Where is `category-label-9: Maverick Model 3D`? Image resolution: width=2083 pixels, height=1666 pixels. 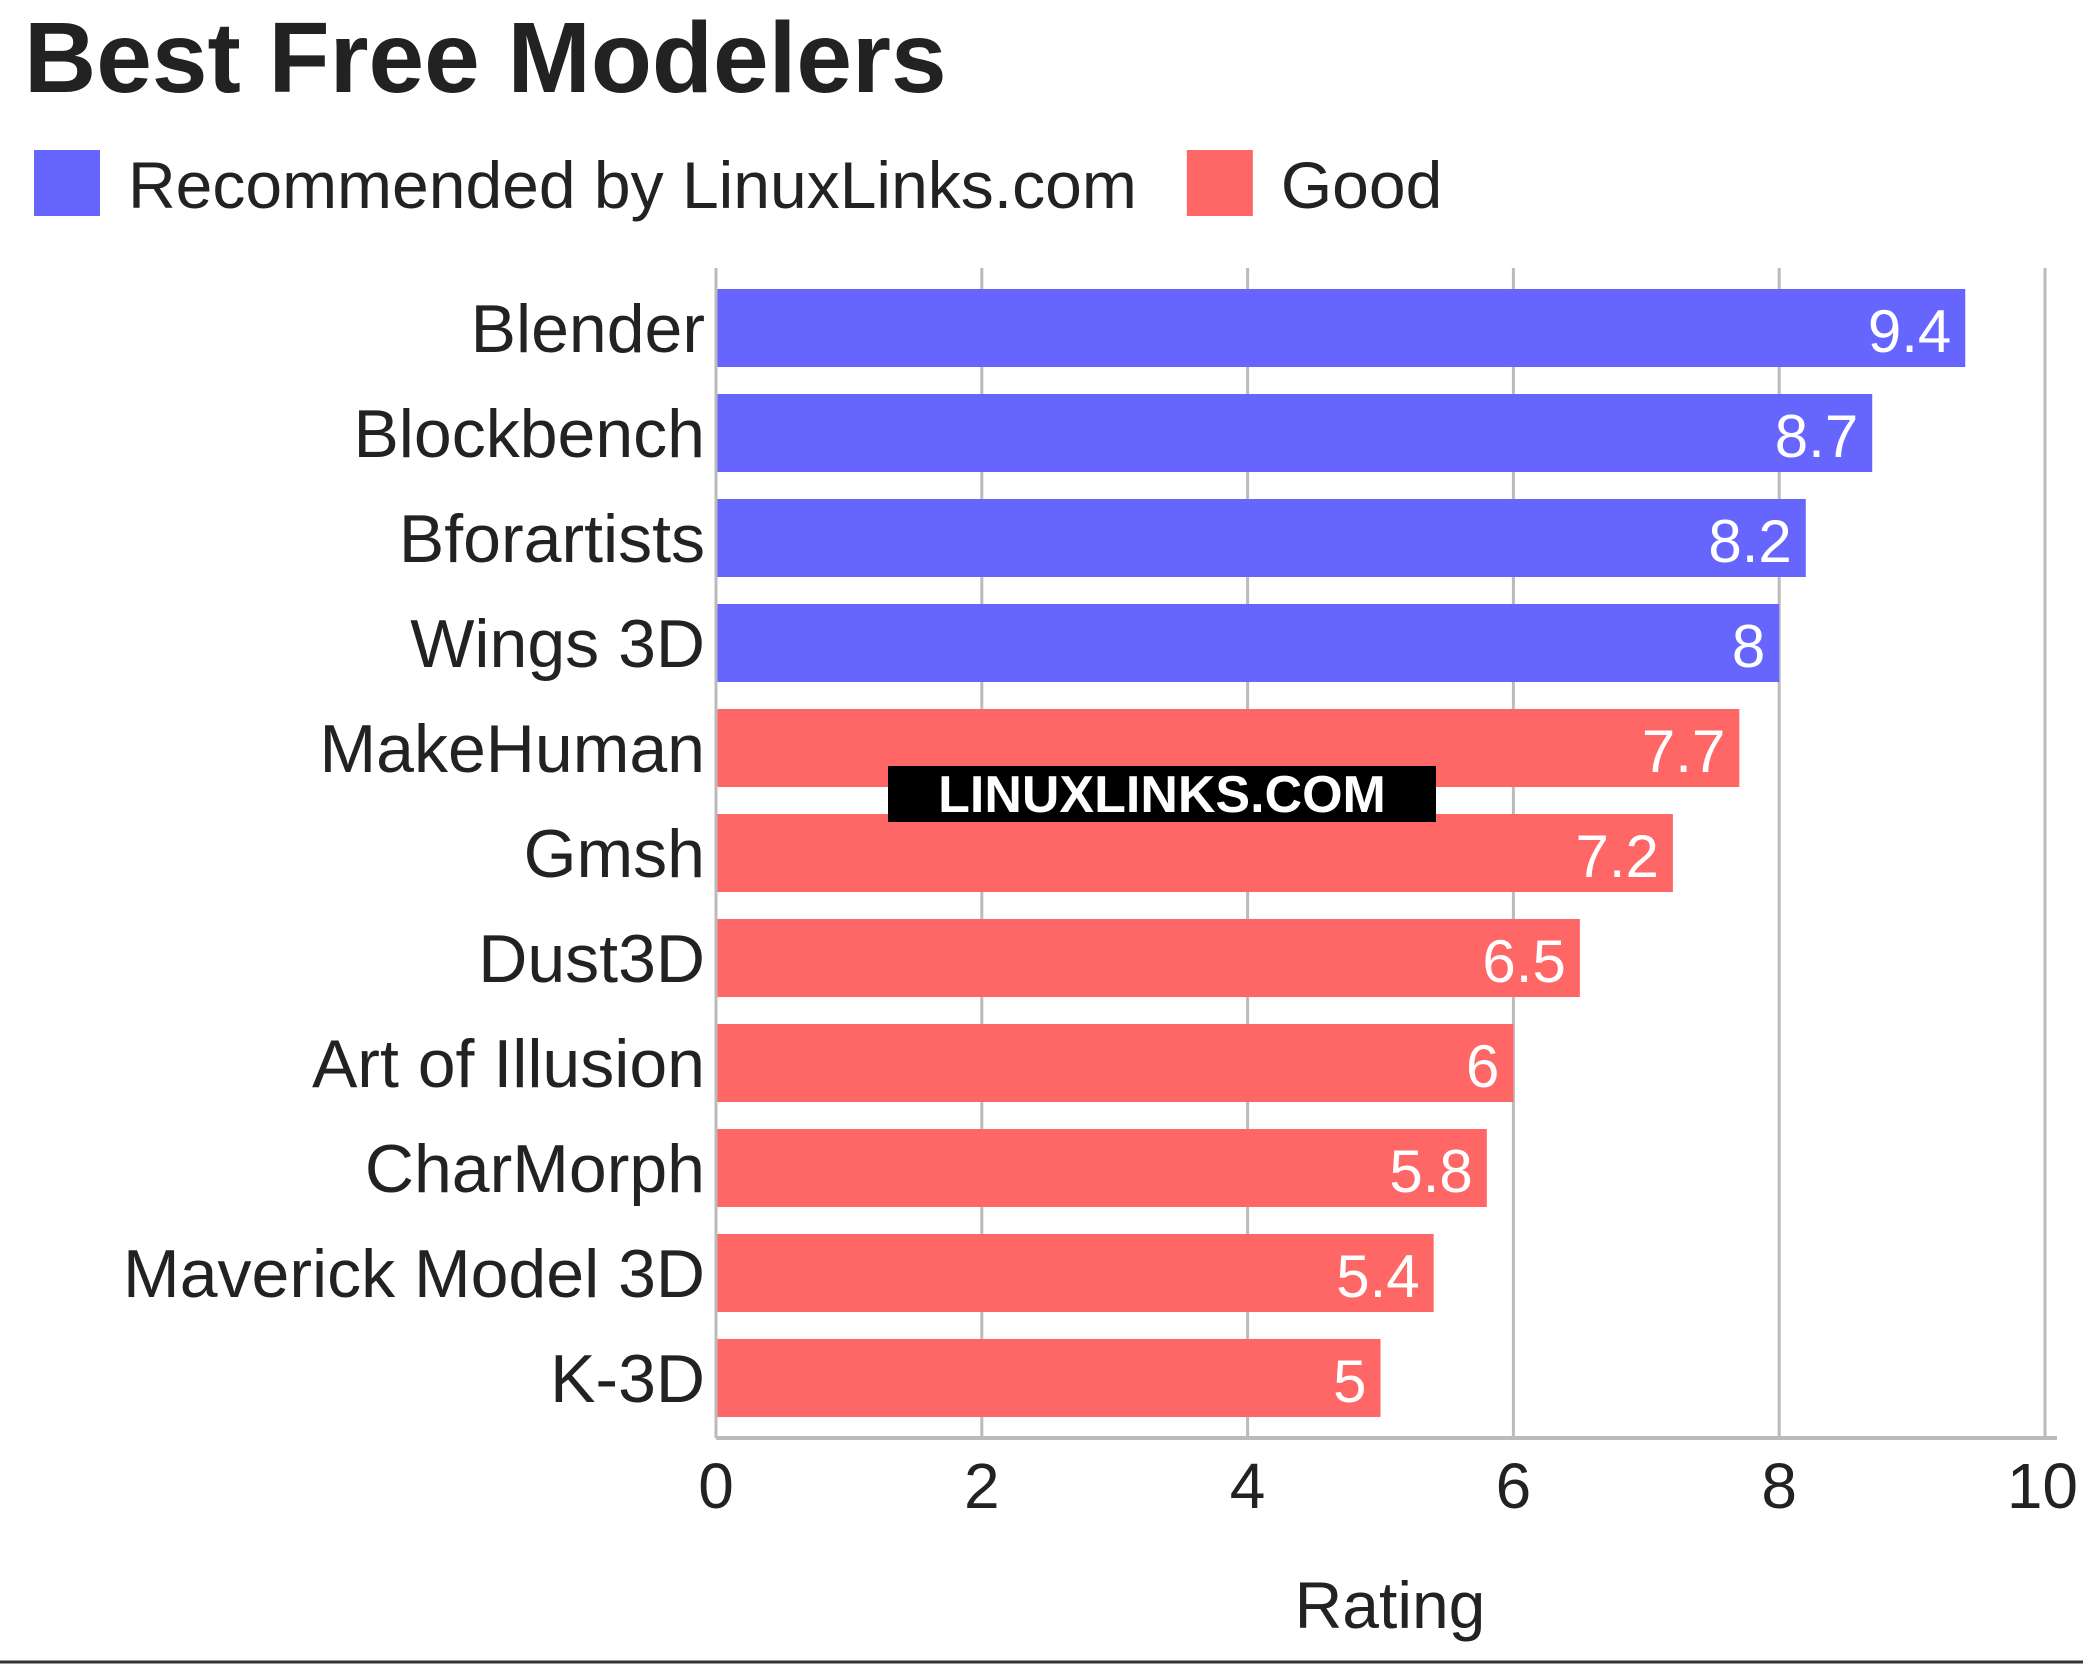
category-label-9: Maverick Model 3D is located at coordinates (414, 1274).